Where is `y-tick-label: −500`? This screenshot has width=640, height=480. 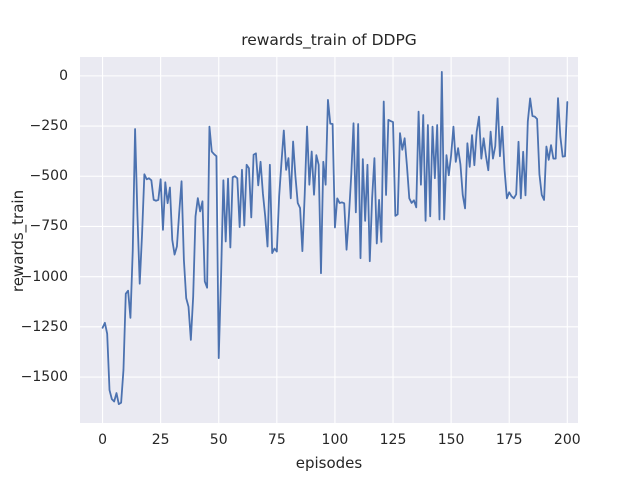 y-tick-label: −500 is located at coordinates (48, 176).